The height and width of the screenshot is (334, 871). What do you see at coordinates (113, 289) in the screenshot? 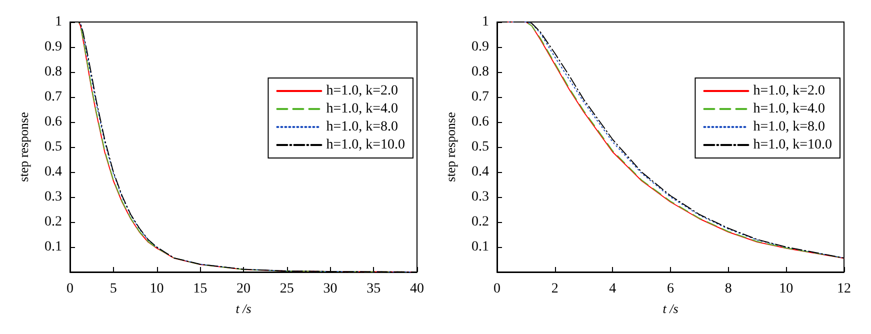
I see `x-tick-label: 5` at bounding box center [113, 289].